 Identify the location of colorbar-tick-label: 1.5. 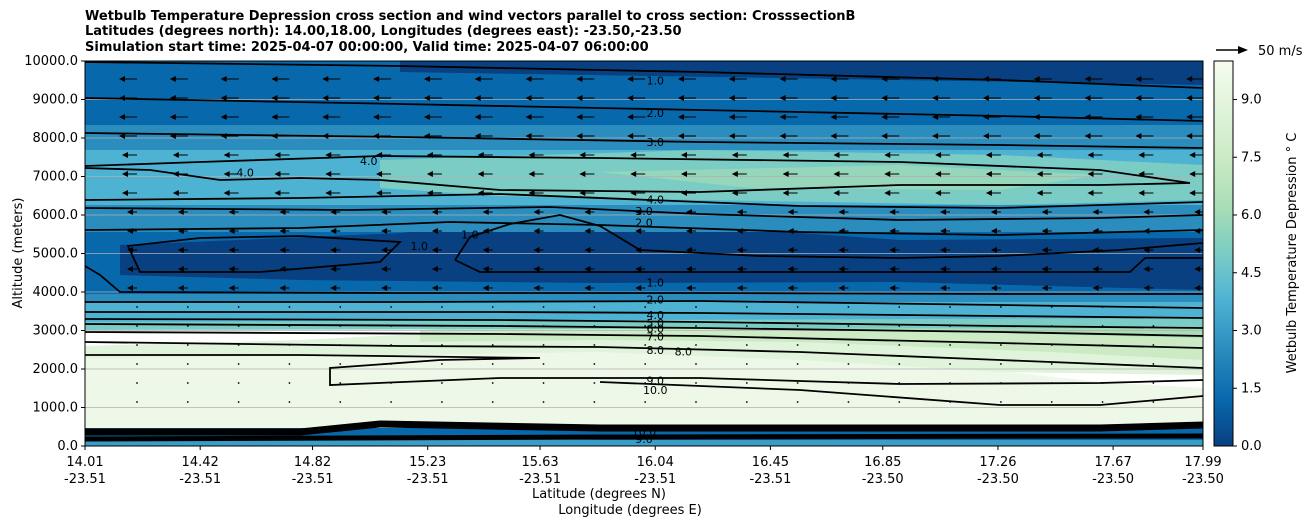
(1251, 388).